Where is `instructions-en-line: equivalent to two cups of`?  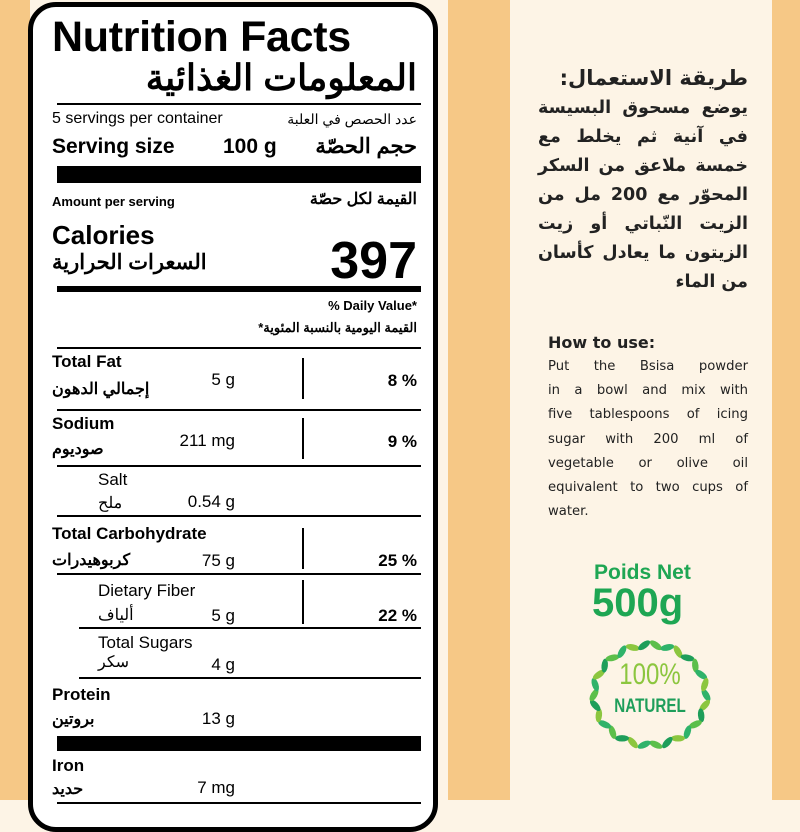 instructions-en-line: equivalent to two cups of is located at coordinates (648, 488).